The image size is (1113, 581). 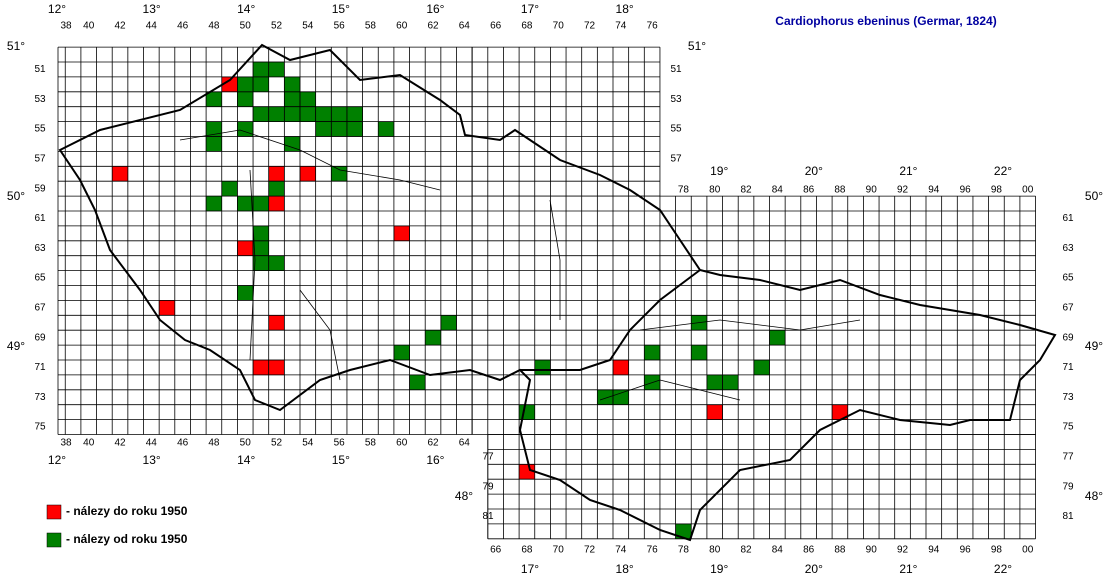 I want to click on longitude-label: 14°, so click(x=246, y=460).